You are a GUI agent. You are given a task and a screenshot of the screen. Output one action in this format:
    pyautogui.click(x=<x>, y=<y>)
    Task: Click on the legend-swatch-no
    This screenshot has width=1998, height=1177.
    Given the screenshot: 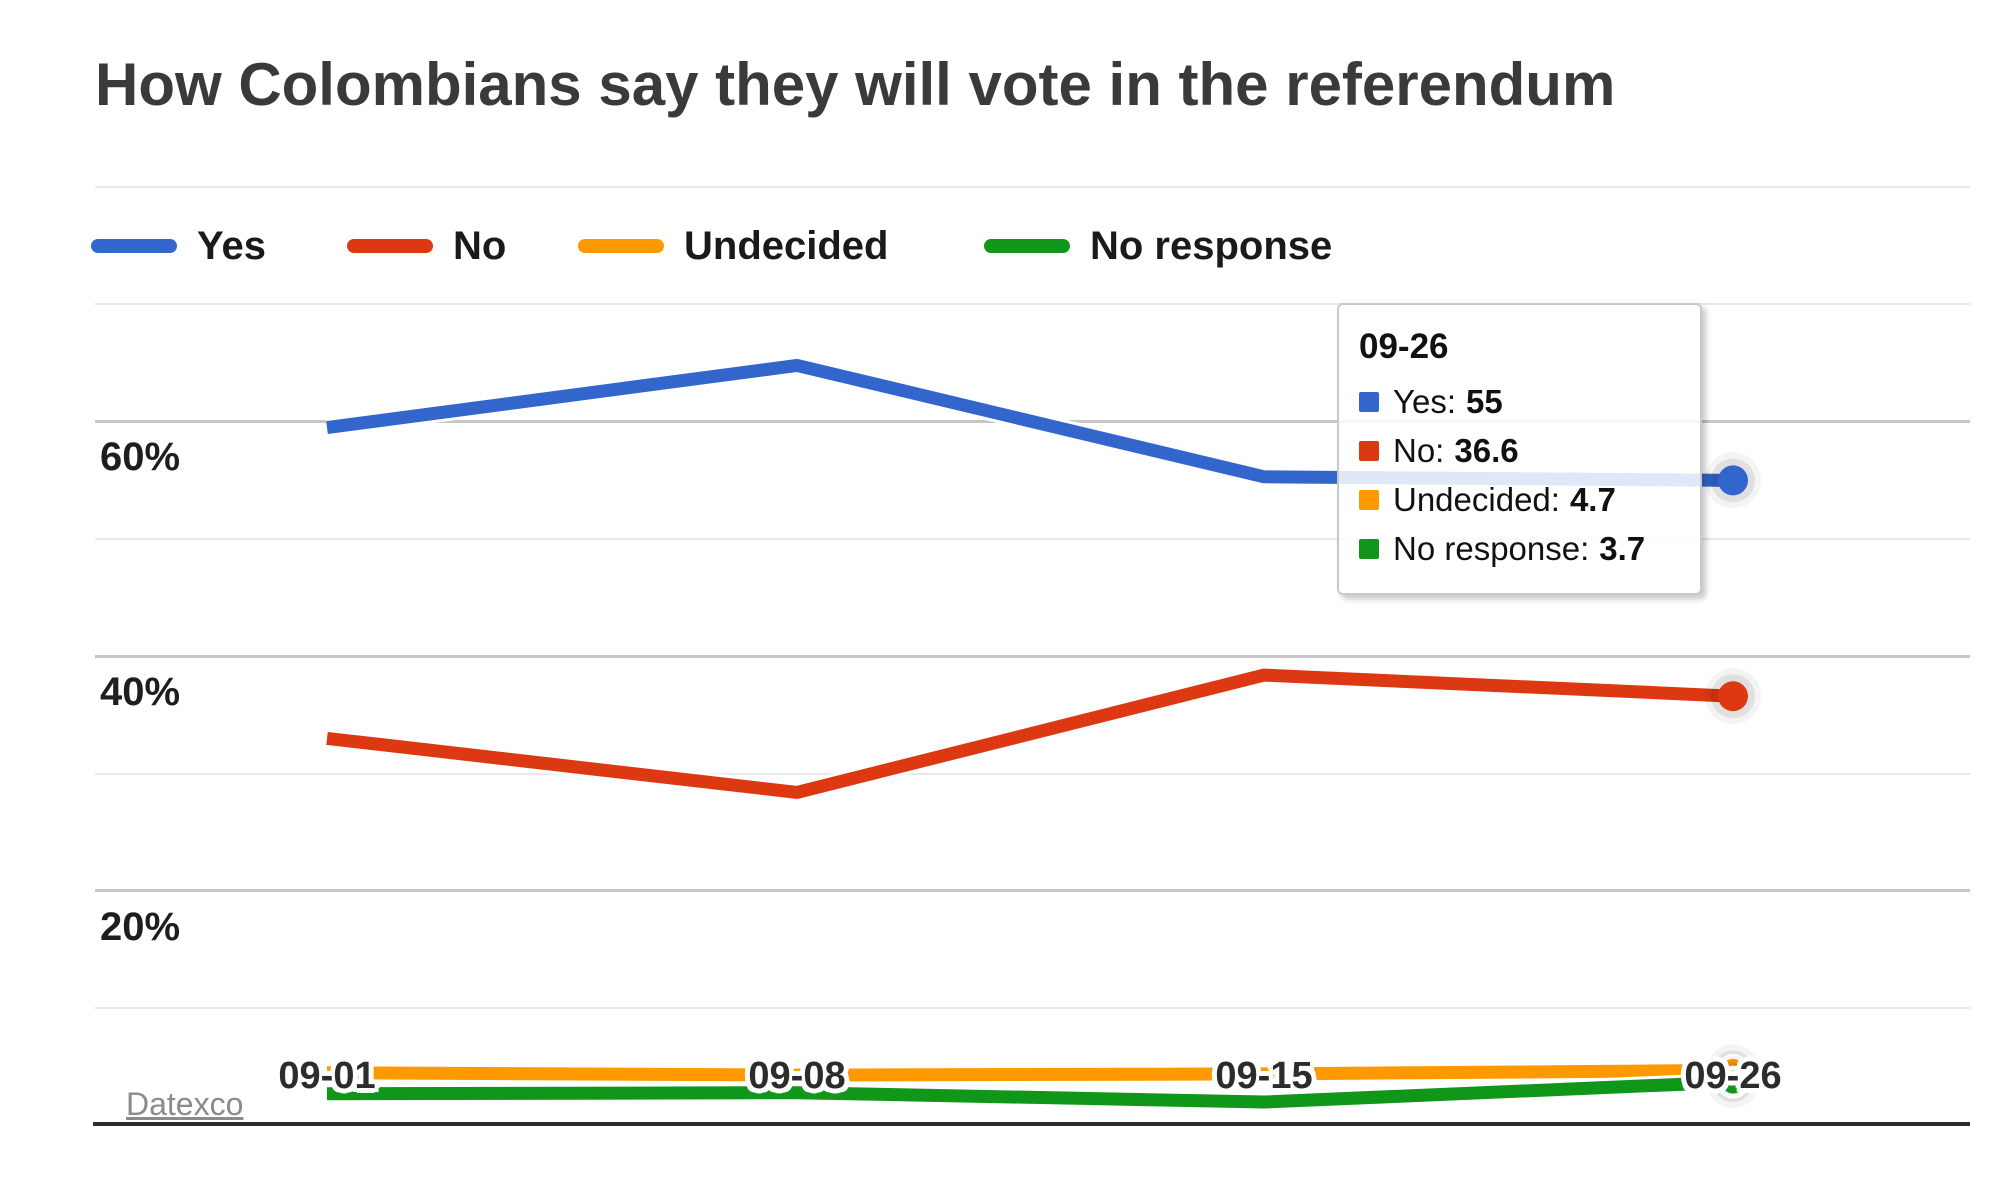 What is the action you would take?
    pyautogui.click(x=390, y=246)
    